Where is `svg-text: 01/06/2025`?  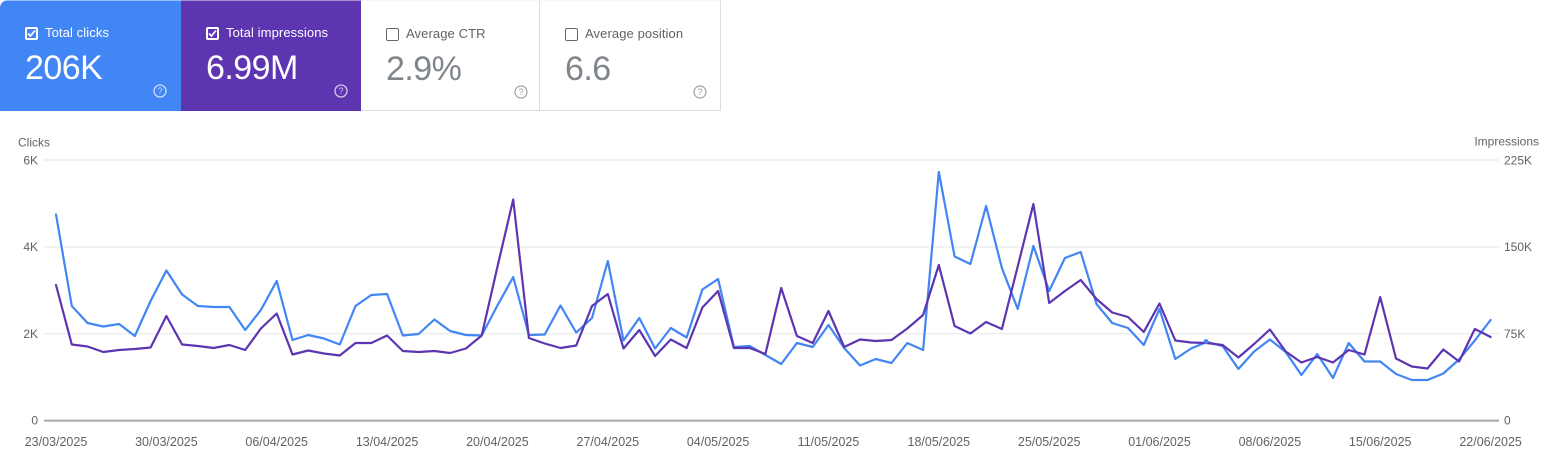 svg-text: 01/06/2025 is located at coordinates (1159, 442).